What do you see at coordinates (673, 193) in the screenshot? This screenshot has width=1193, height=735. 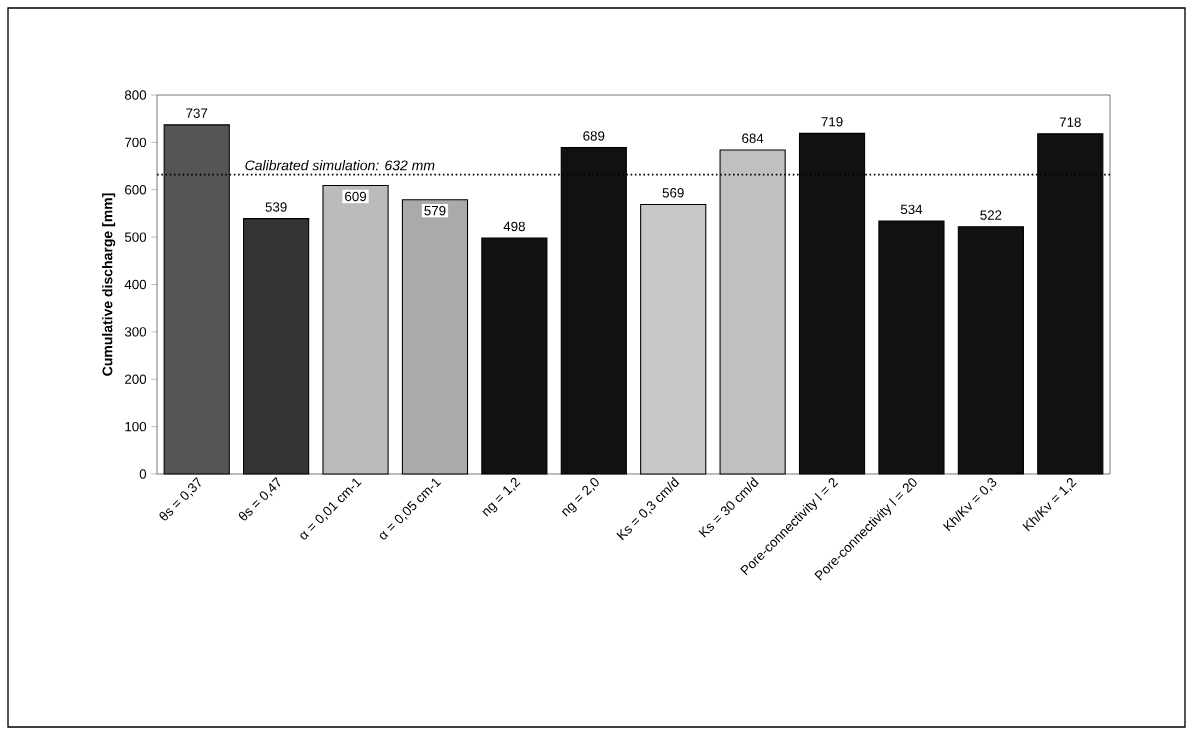 I see `data-label: 569` at bounding box center [673, 193].